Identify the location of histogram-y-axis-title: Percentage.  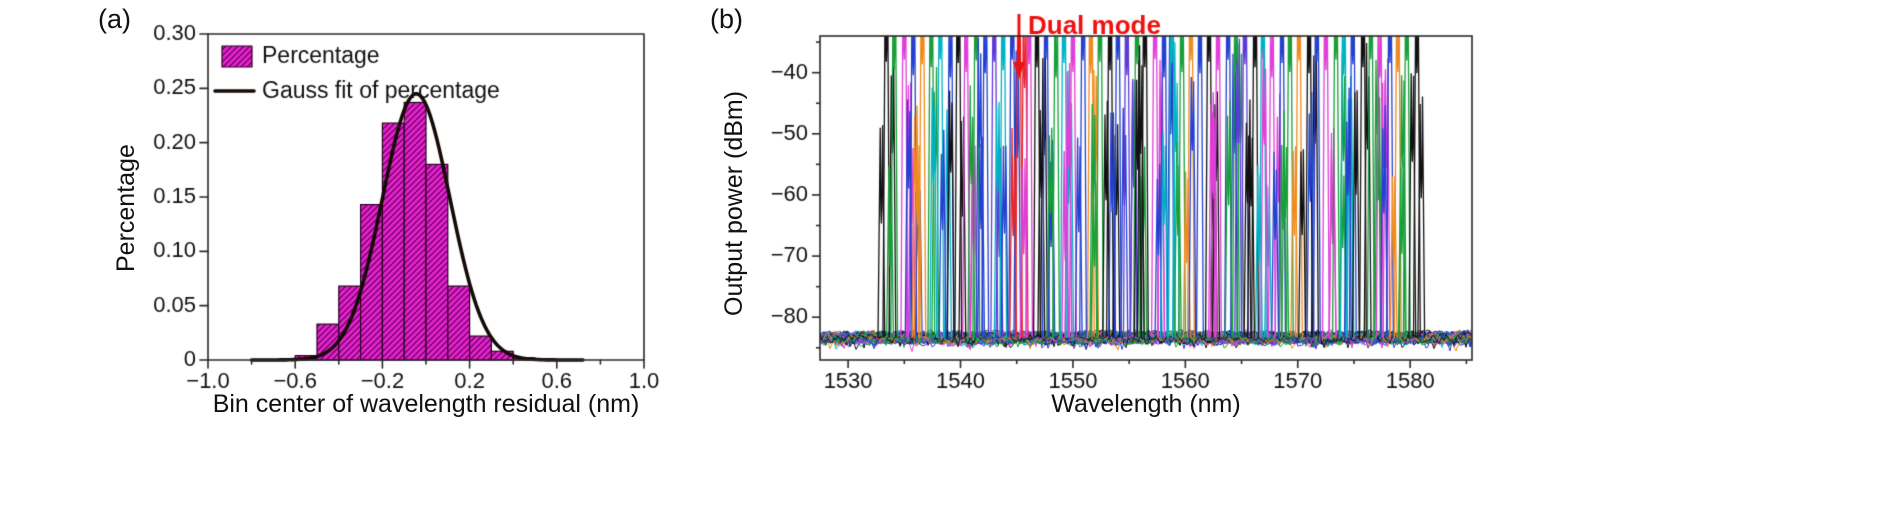
(126, 208).